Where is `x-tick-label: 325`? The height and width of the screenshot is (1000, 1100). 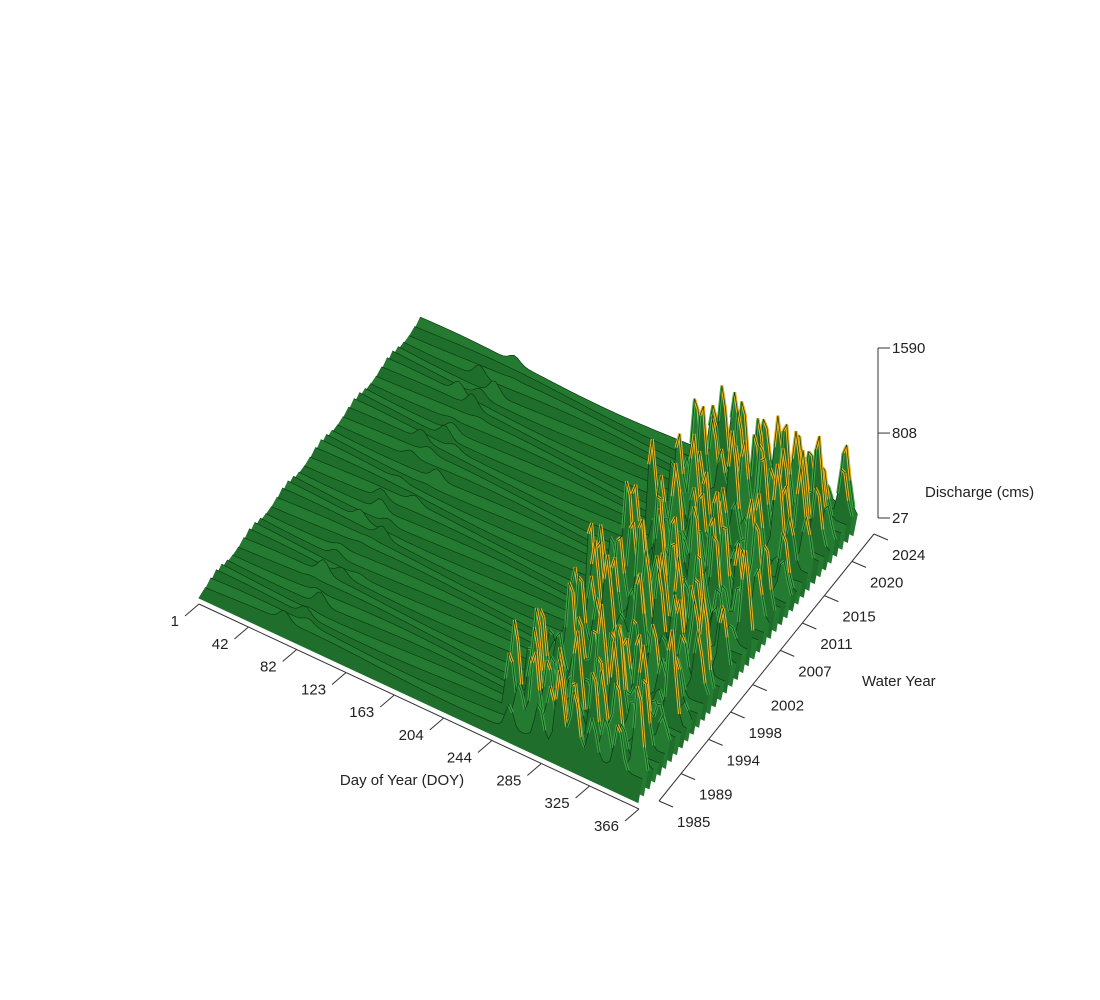 x-tick-label: 325 is located at coordinates (557, 803).